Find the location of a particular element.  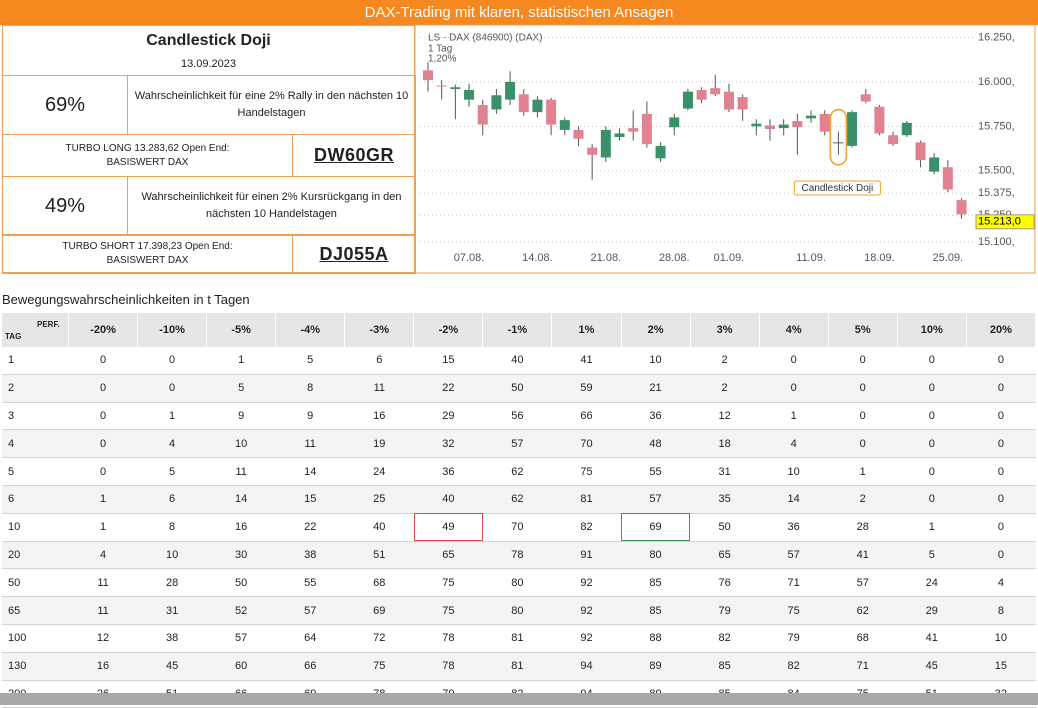

table-cell: 22 is located at coordinates (448, 388).